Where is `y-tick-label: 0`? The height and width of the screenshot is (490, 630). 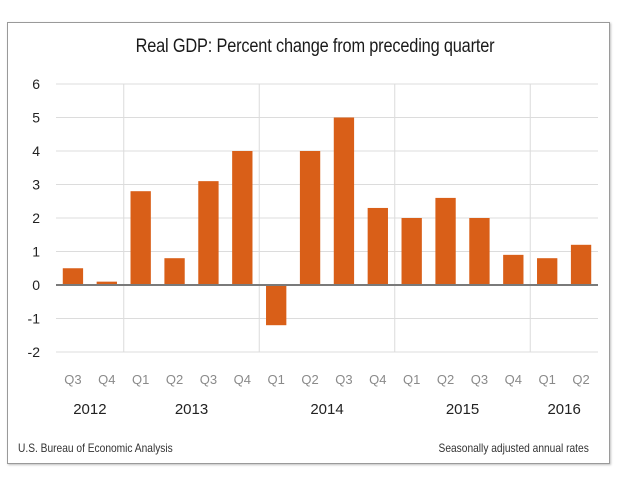 y-tick-label: 0 is located at coordinates (36, 285).